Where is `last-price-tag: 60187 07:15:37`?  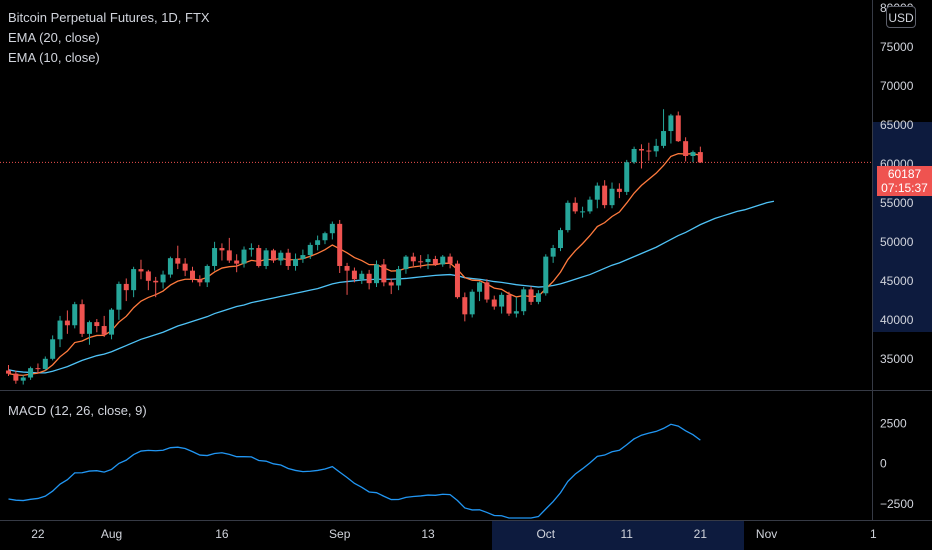 last-price-tag: 60187 07:15:37 is located at coordinates (904, 181).